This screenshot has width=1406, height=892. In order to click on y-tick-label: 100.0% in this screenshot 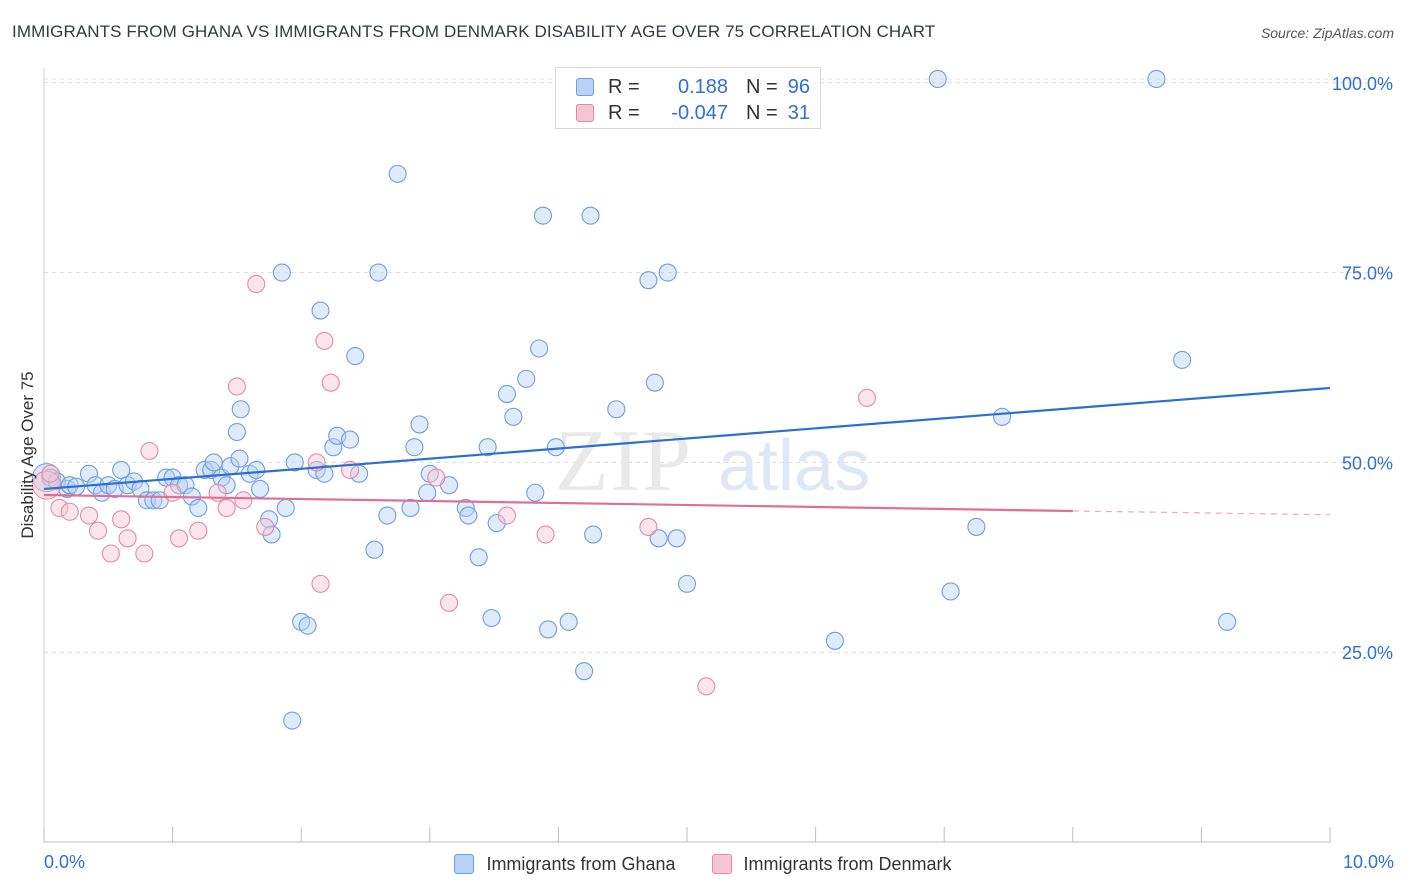, I will do `click(1362, 84)`.